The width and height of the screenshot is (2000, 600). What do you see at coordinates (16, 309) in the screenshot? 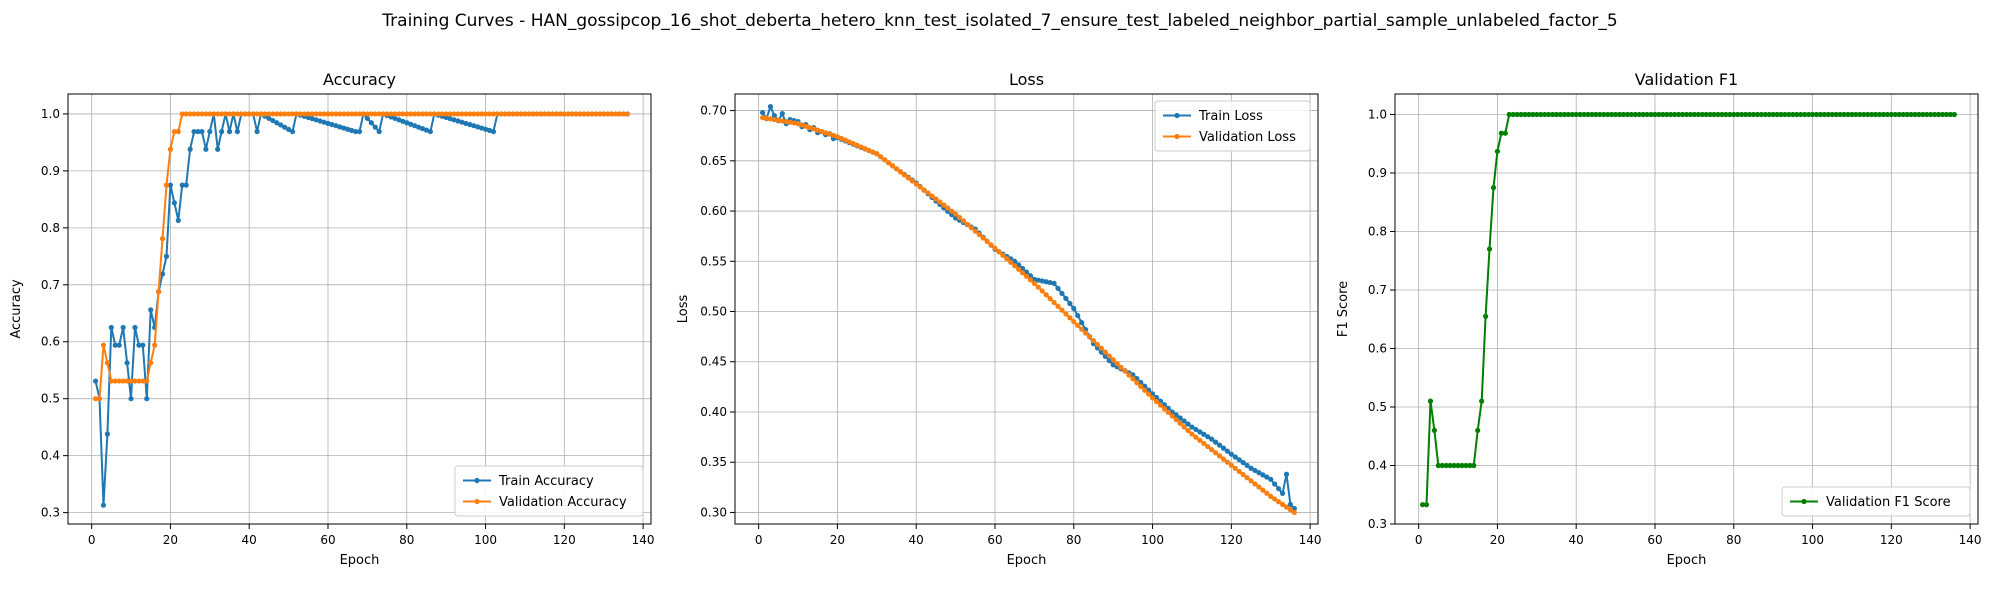
I see `y-axis-label: Accuracy` at bounding box center [16, 309].